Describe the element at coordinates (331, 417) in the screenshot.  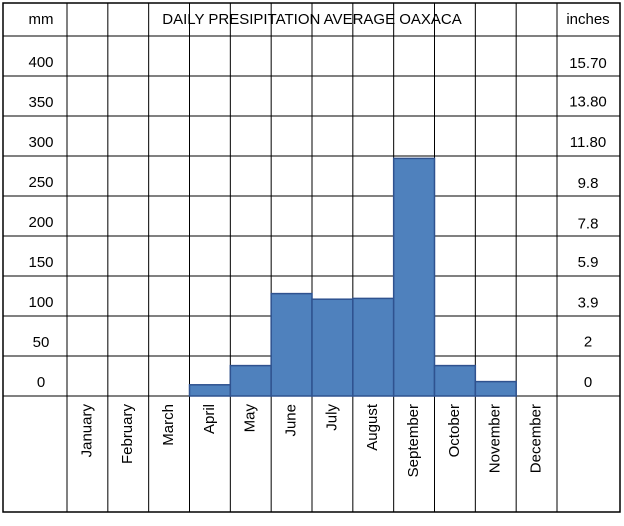
I see `x-tick-label: July` at that location.